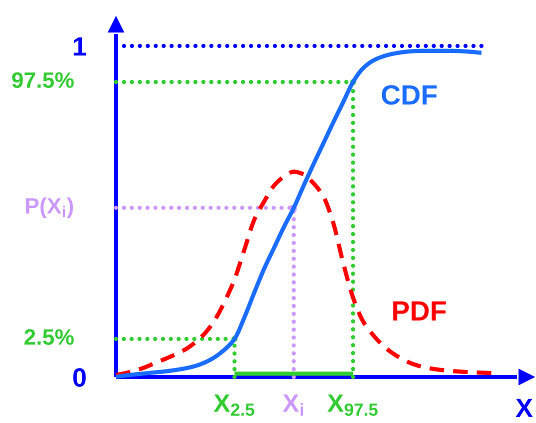 The width and height of the screenshot is (536, 423). I want to click on y-tick-label: 1, so click(80, 46).